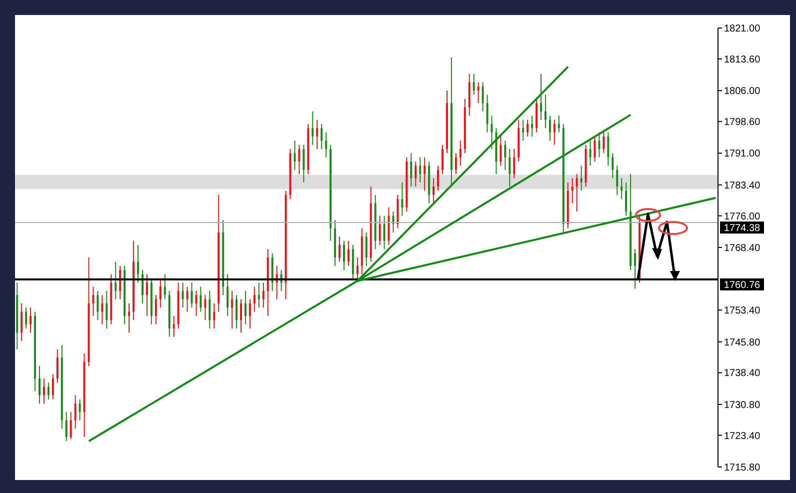  Describe the element at coordinates (742, 92) in the screenshot. I see `y-tick-label: 1806.00` at that location.